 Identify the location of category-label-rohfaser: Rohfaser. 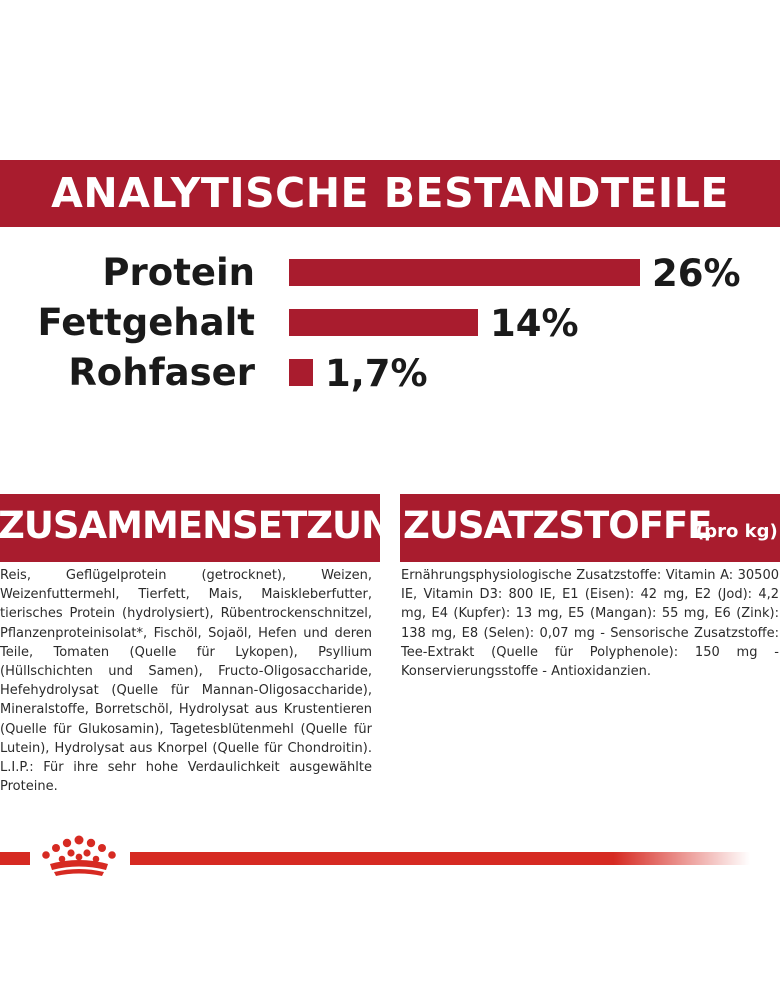
(161, 372).